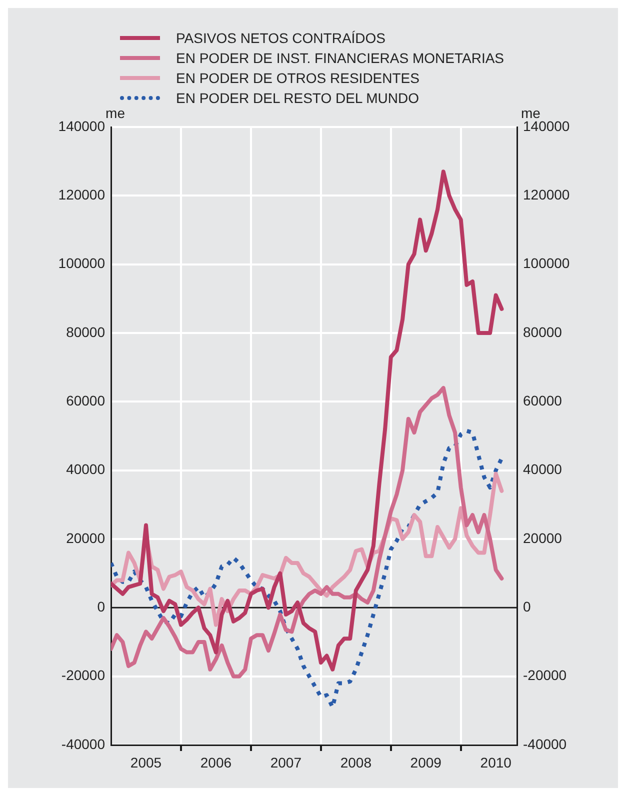 The height and width of the screenshot is (796, 626). Describe the element at coordinates (82, 263) in the screenshot. I see `y-tick-label: 100000` at that location.